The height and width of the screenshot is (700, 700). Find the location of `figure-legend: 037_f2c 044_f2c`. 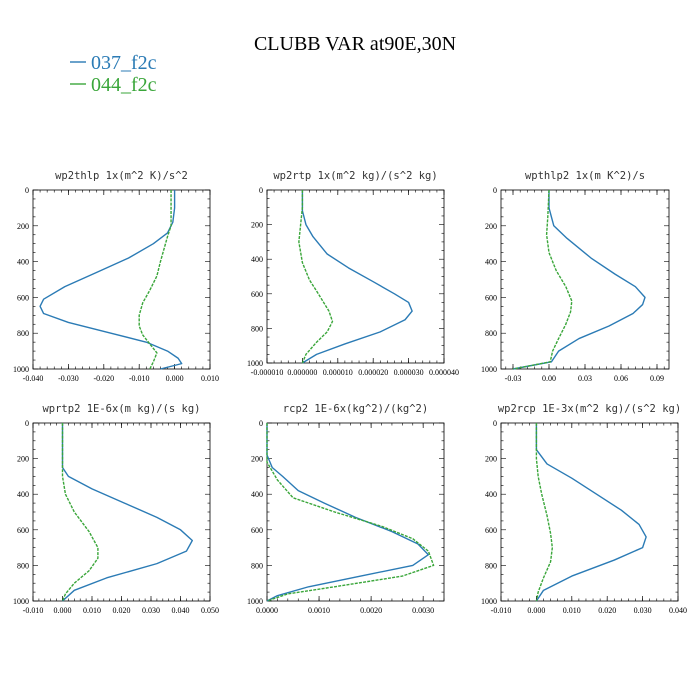

figure-legend: 037_f2c 044_f2c is located at coordinates (113, 74).